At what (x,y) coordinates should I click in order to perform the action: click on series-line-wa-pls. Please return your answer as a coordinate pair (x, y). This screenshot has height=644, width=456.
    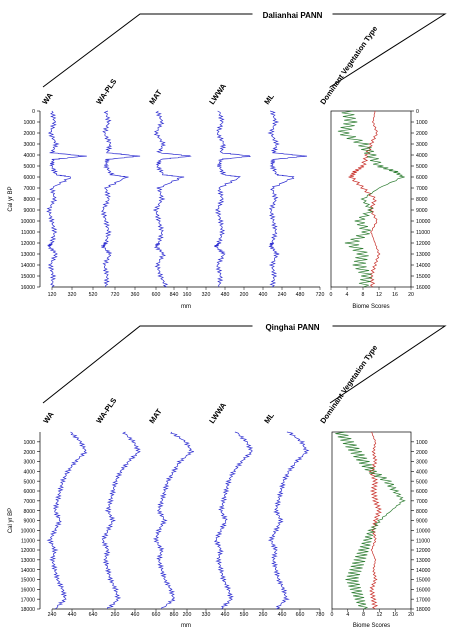
    Looking at the image, I should click on (120, 199).